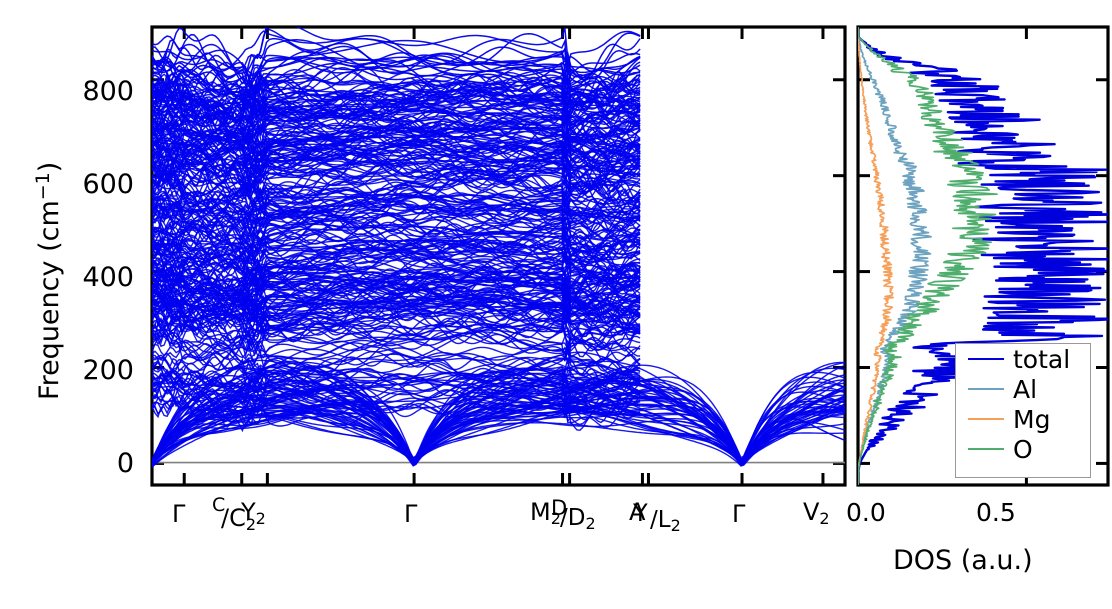  What do you see at coordinates (108, 91) in the screenshot?
I see `y-tick-800: 800` at bounding box center [108, 91].